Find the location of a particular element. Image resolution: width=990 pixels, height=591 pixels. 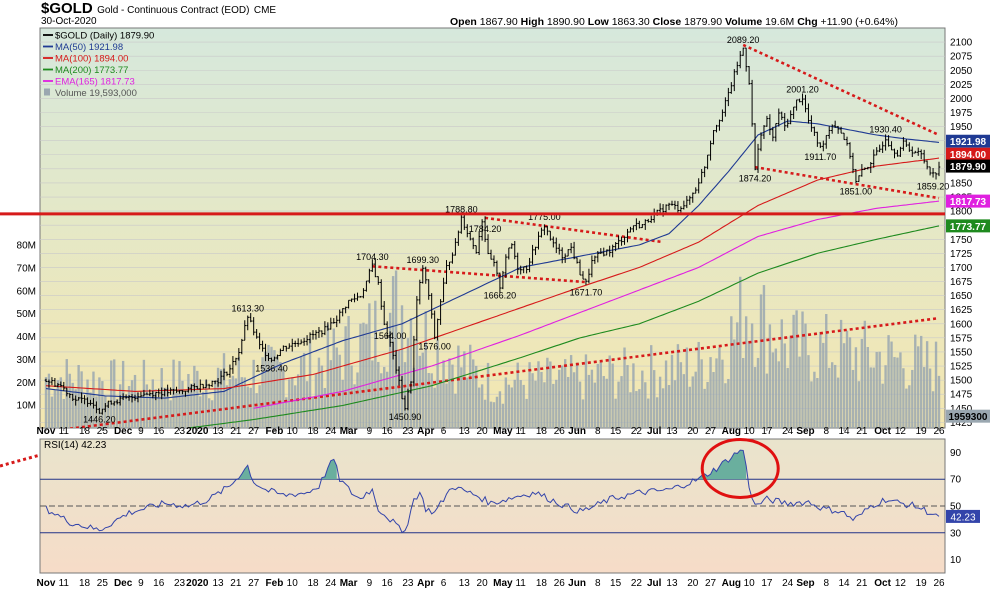

high-value: 1890.90 is located at coordinates (565, 22).